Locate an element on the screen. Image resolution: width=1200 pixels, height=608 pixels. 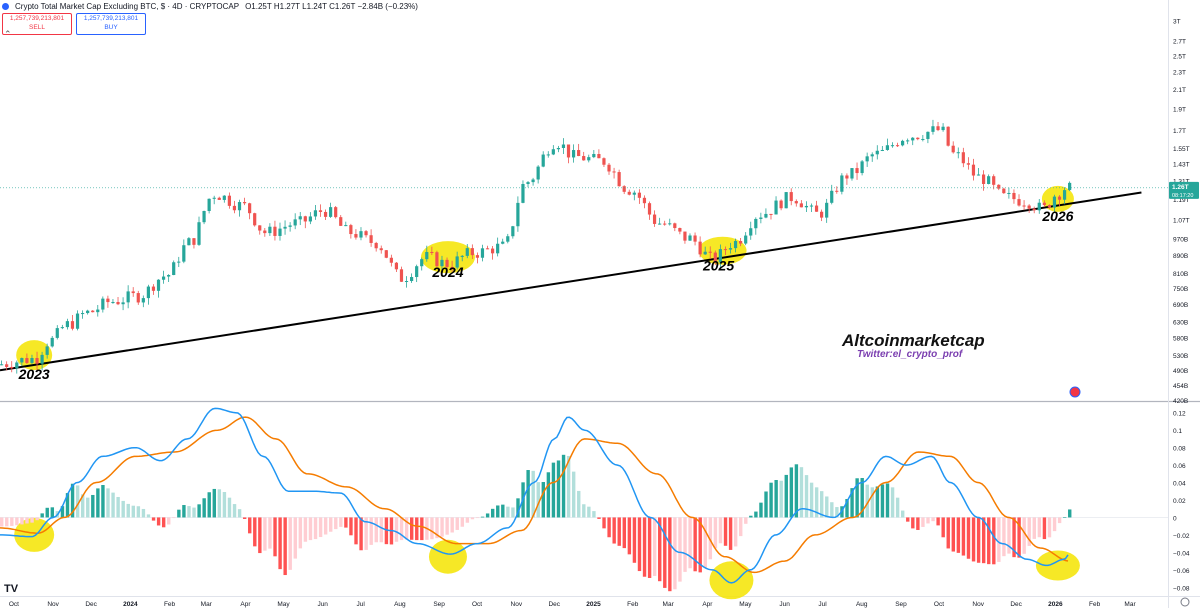
year-label: 2023 is located at coordinates (34, 374).